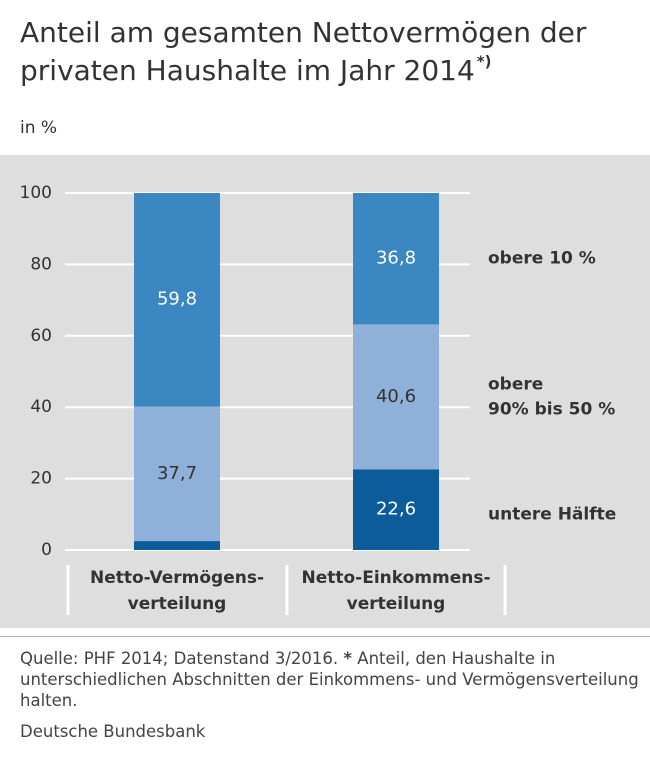 The image size is (650, 772). What do you see at coordinates (46, 550) in the screenshot?
I see `y-tick-label: 0` at bounding box center [46, 550].